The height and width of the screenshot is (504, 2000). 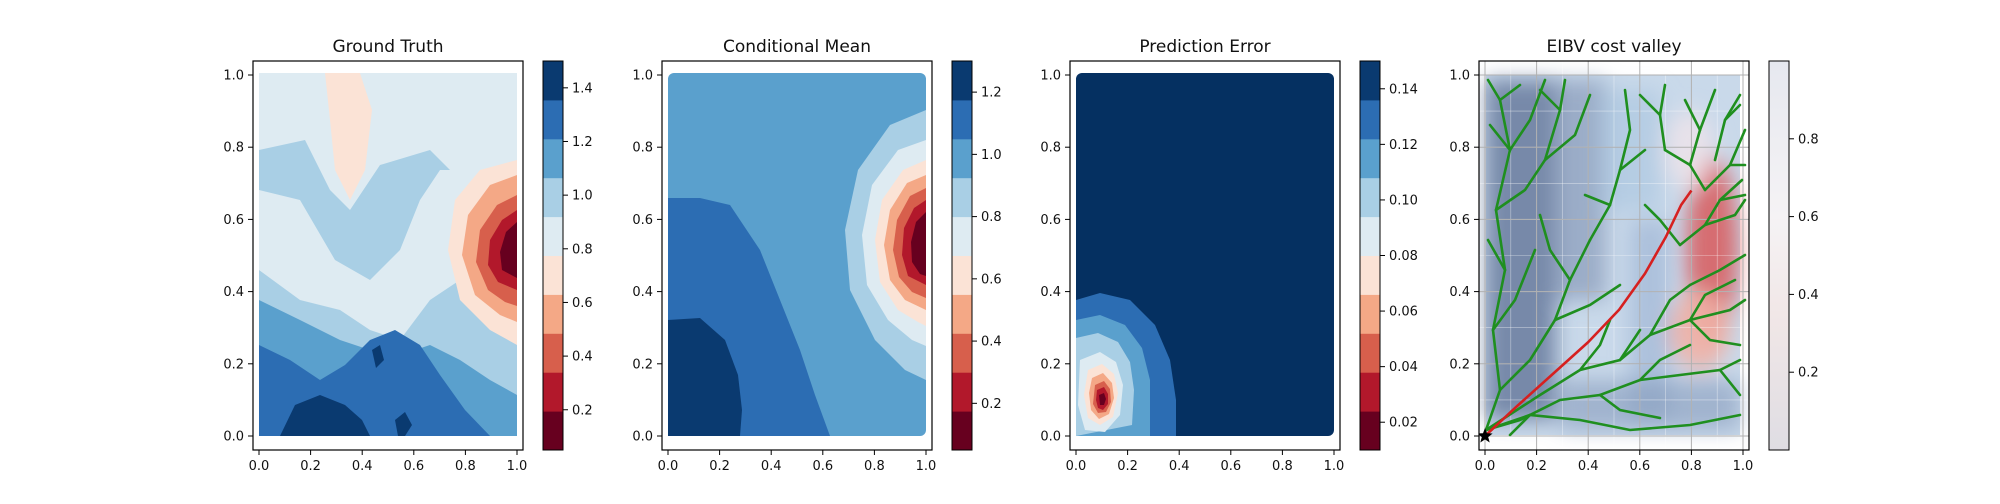 I want to click on colorbar-tick-label: 0.2, so click(x=582, y=410).